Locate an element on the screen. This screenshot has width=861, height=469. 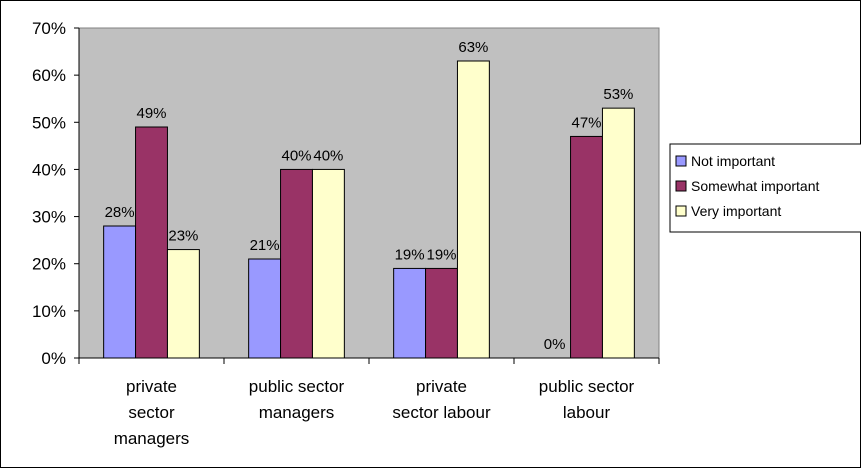
y-tick-label: 40% is located at coordinates (49, 169).